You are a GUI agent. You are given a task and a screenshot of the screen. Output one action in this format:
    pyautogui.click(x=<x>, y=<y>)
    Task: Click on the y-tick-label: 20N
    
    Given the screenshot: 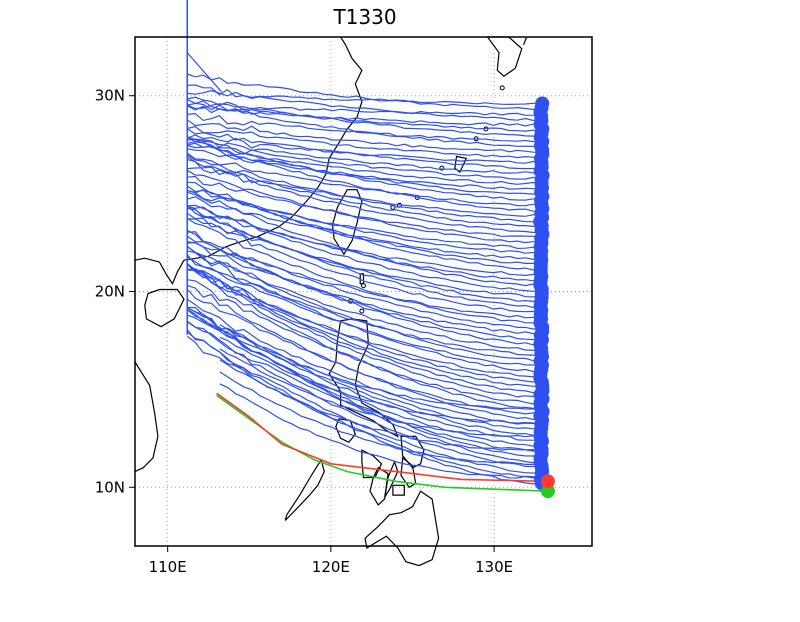 What is the action you would take?
    pyautogui.click(x=110, y=292)
    